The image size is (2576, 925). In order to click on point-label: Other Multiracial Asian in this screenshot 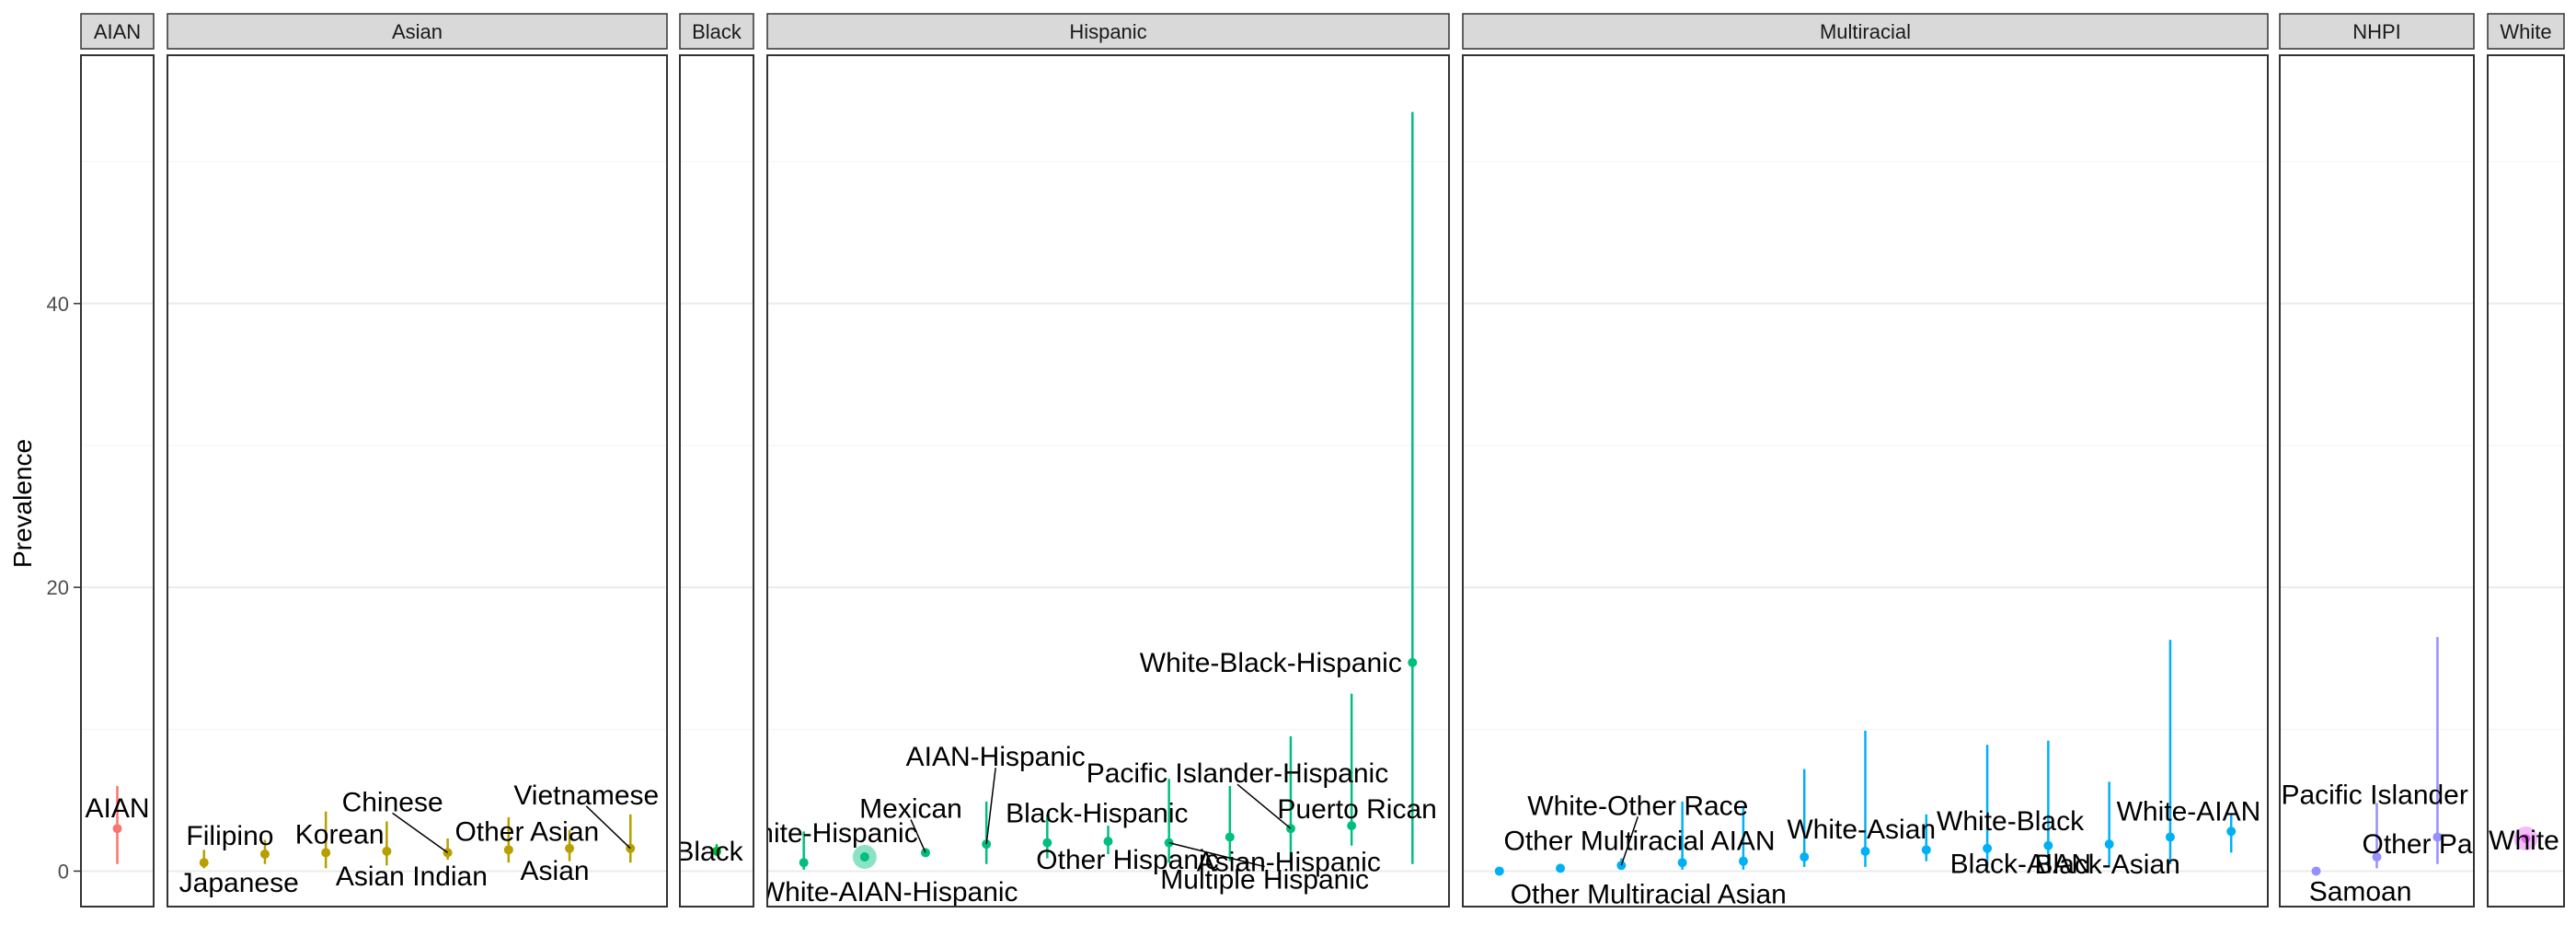, I will do `click(1649, 894)`.